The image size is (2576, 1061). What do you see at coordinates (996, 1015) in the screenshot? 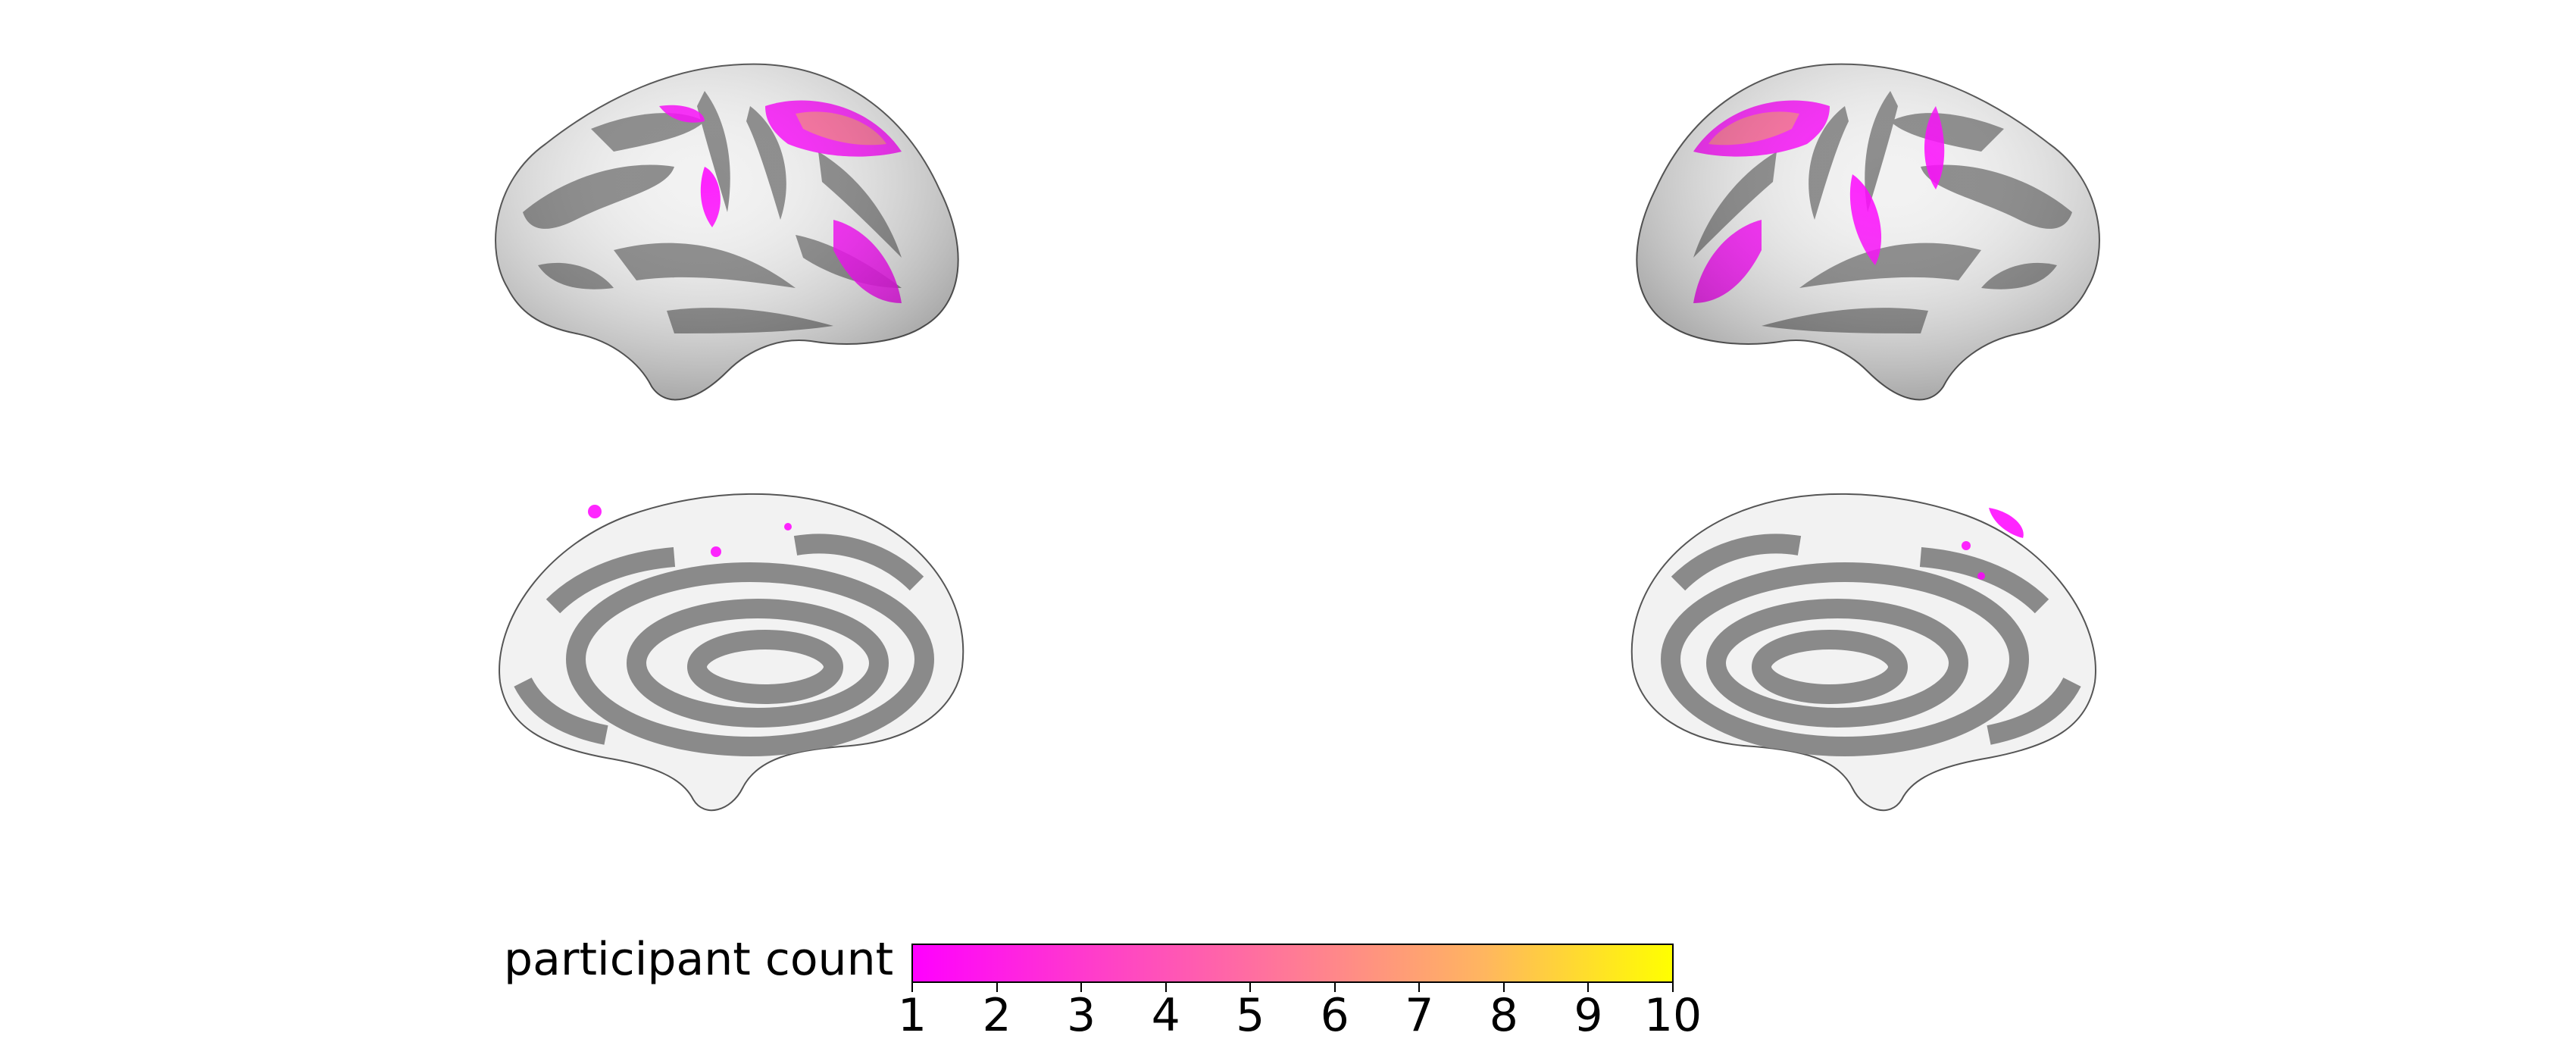
I see `colorbar-tick-label: 2` at bounding box center [996, 1015].